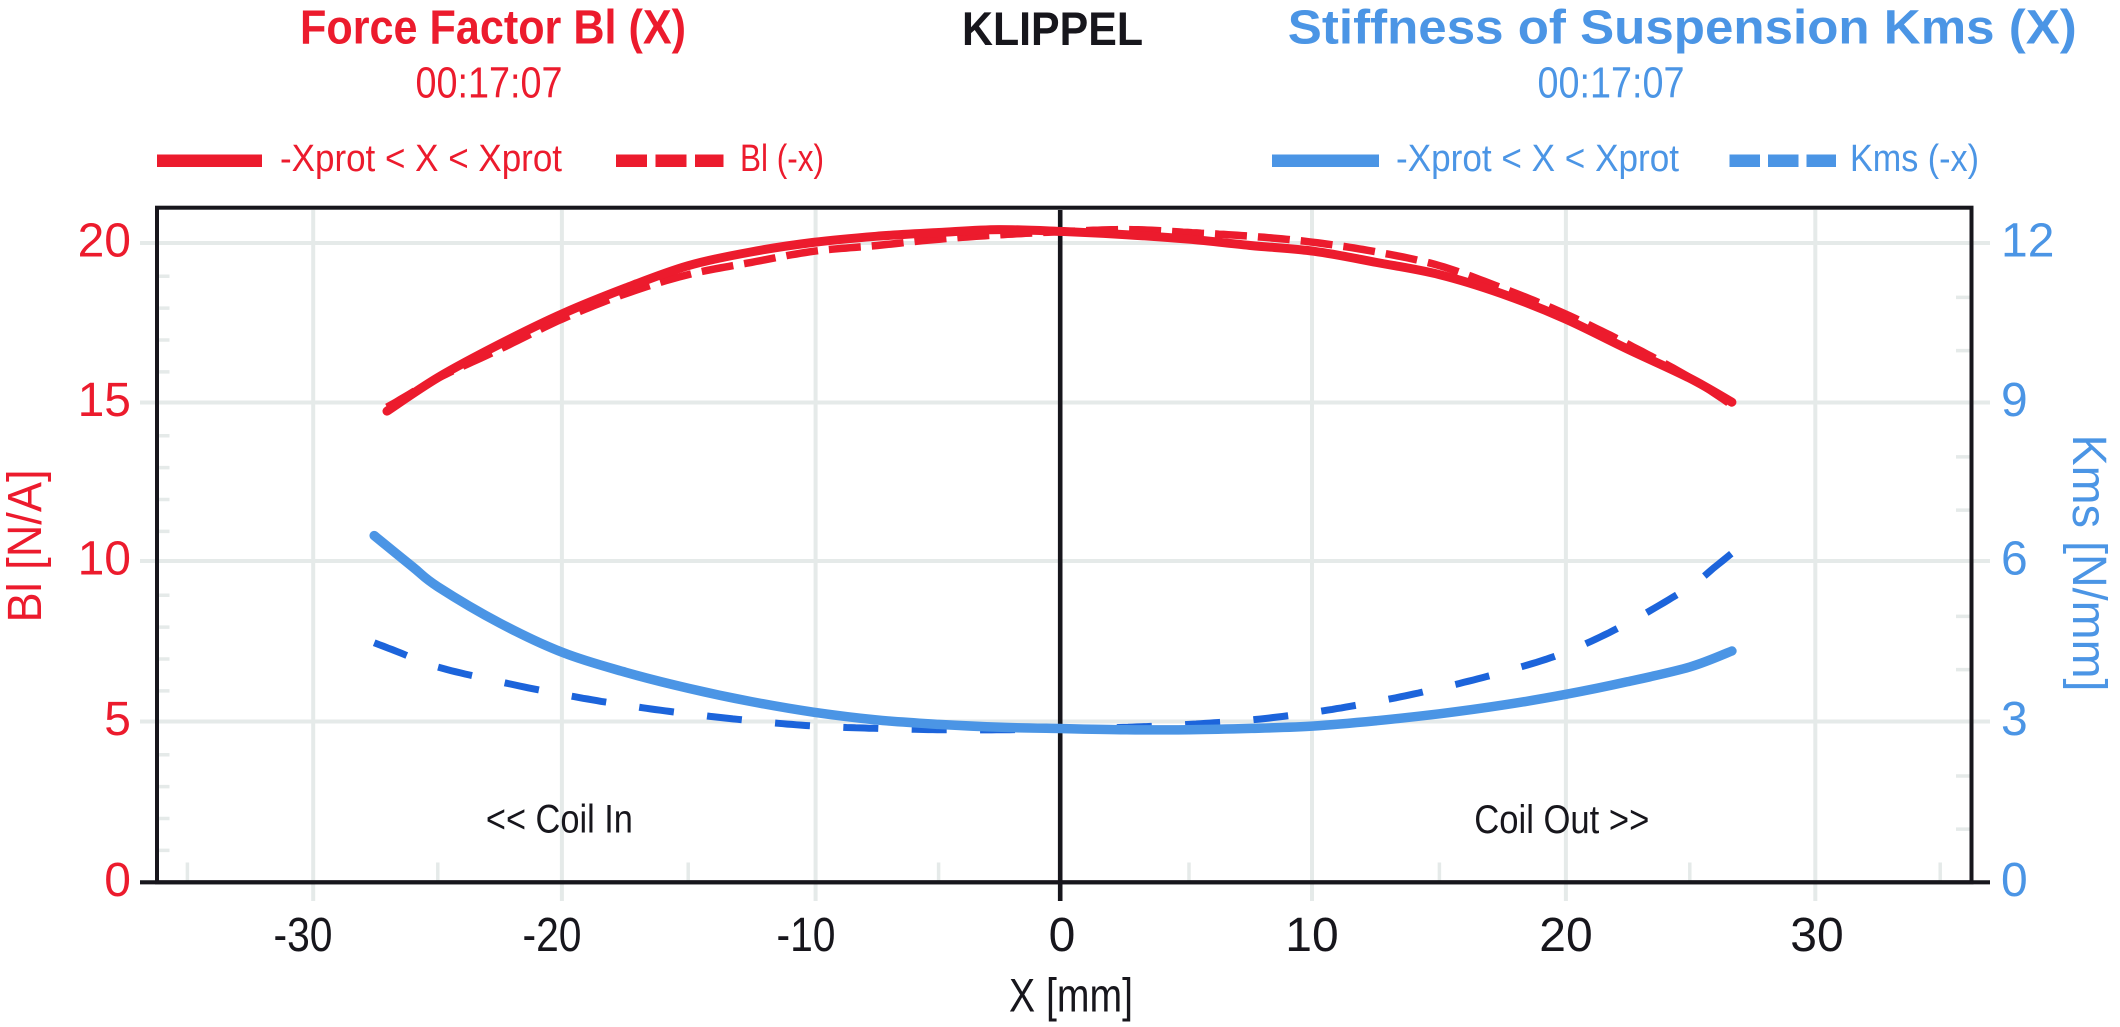 The height and width of the screenshot is (1027, 2120). Describe the element at coordinates (26, 546) in the screenshot. I see `svg-text: Bl [N/A]` at that location.